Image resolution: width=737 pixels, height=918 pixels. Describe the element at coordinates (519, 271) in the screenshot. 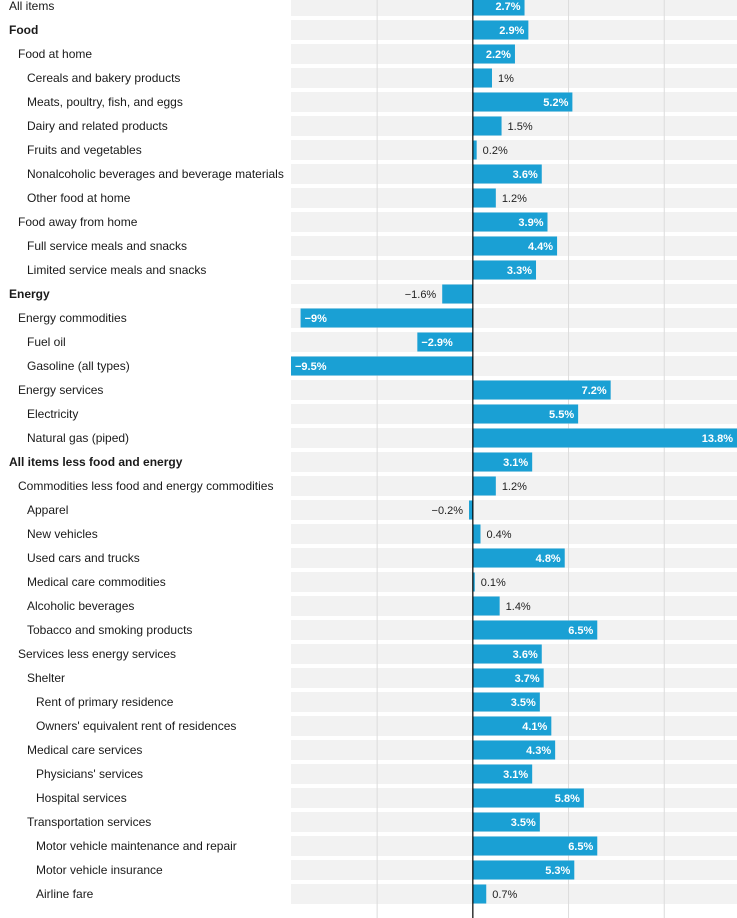

I see `value-label: 3.3%` at that location.